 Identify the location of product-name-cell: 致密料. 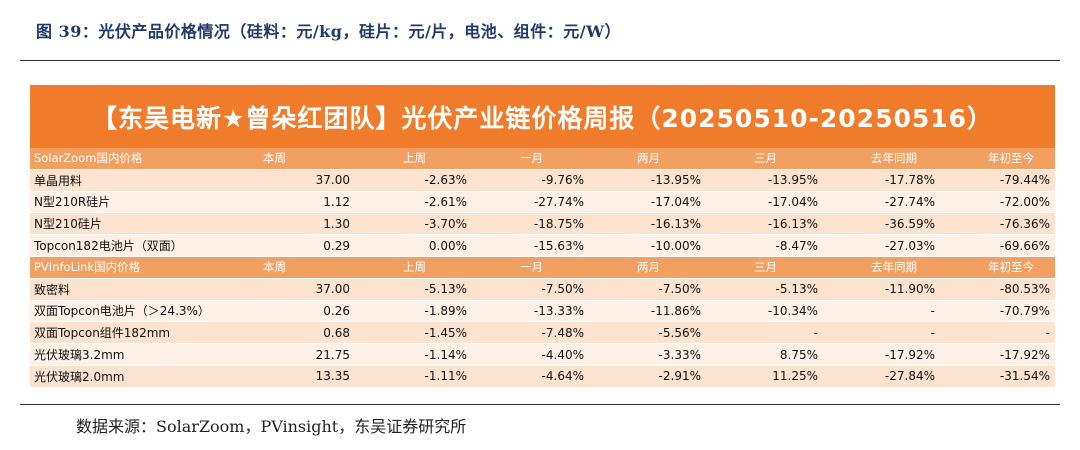
(122, 289).